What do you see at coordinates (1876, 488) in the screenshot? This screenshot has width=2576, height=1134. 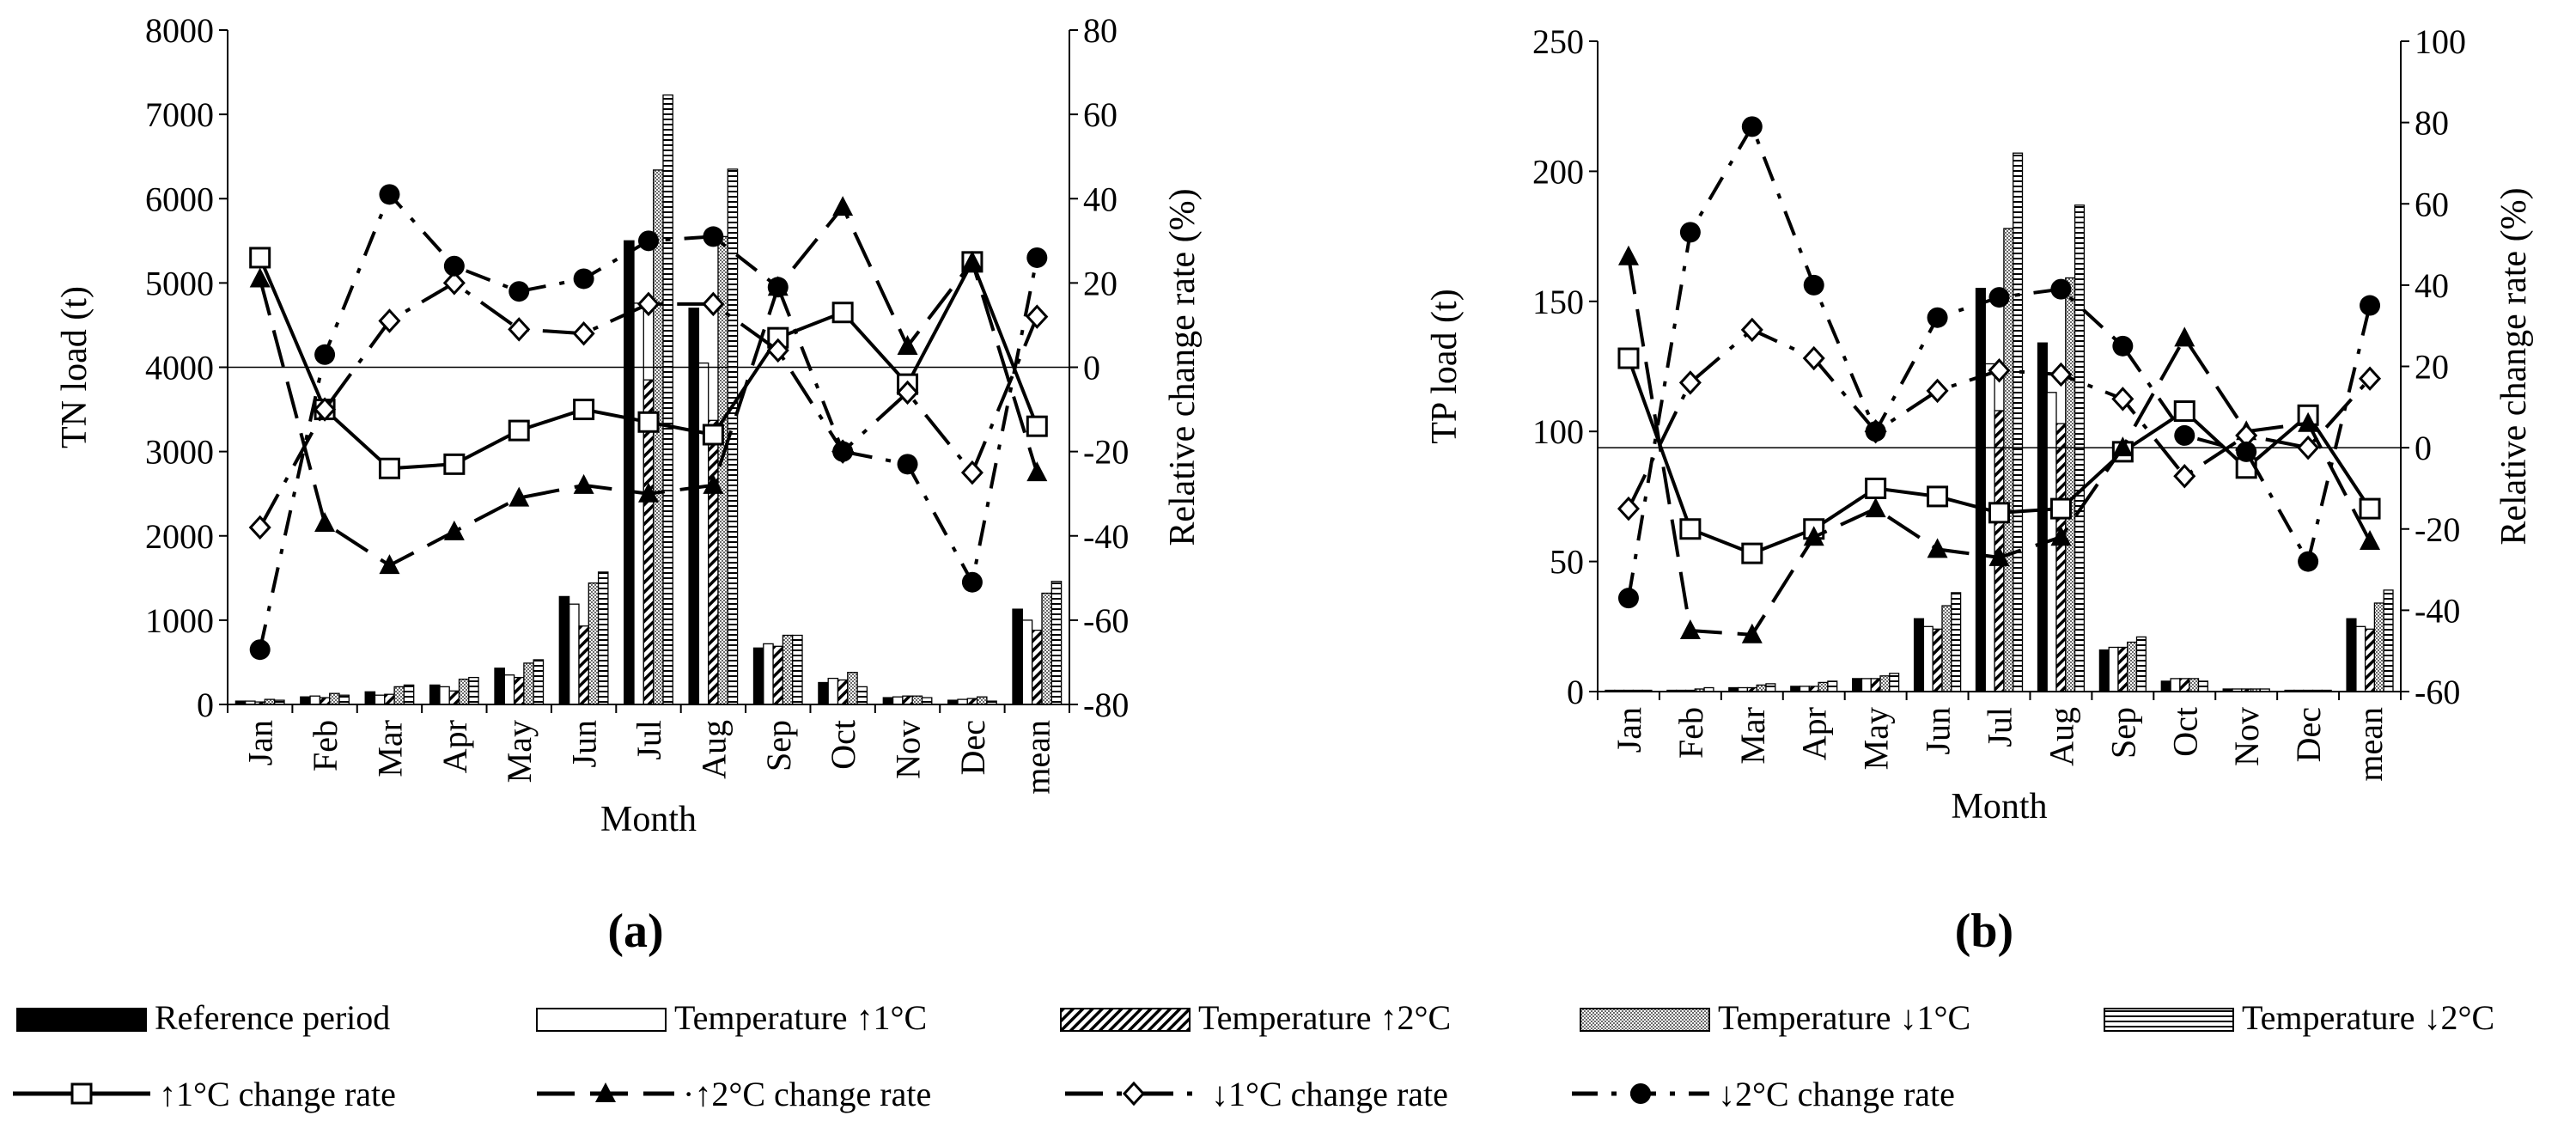 I see `point-1-may` at bounding box center [1876, 488].